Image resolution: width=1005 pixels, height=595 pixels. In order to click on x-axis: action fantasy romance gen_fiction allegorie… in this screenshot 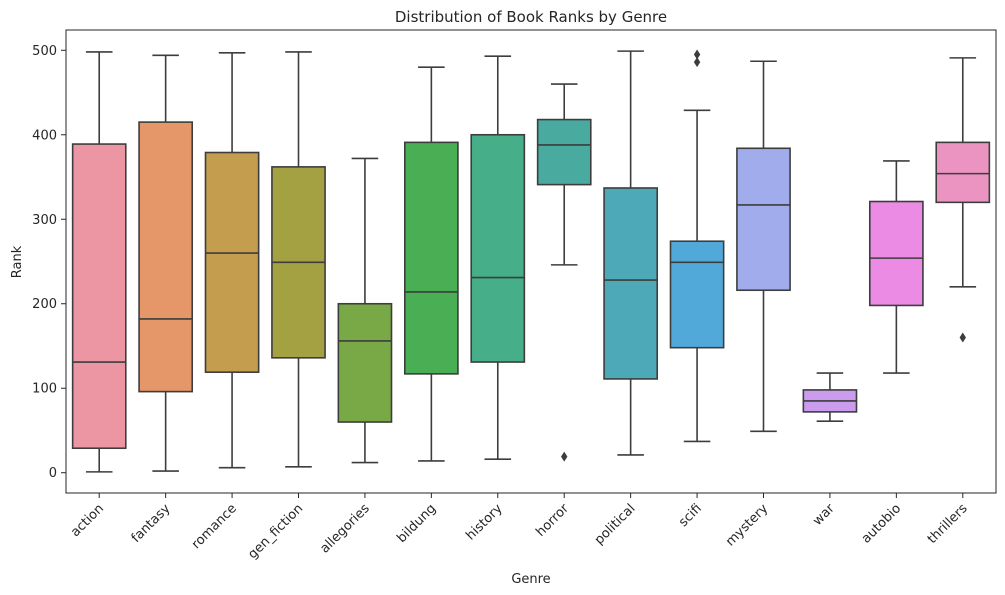, I will do `click(519, 527)`.